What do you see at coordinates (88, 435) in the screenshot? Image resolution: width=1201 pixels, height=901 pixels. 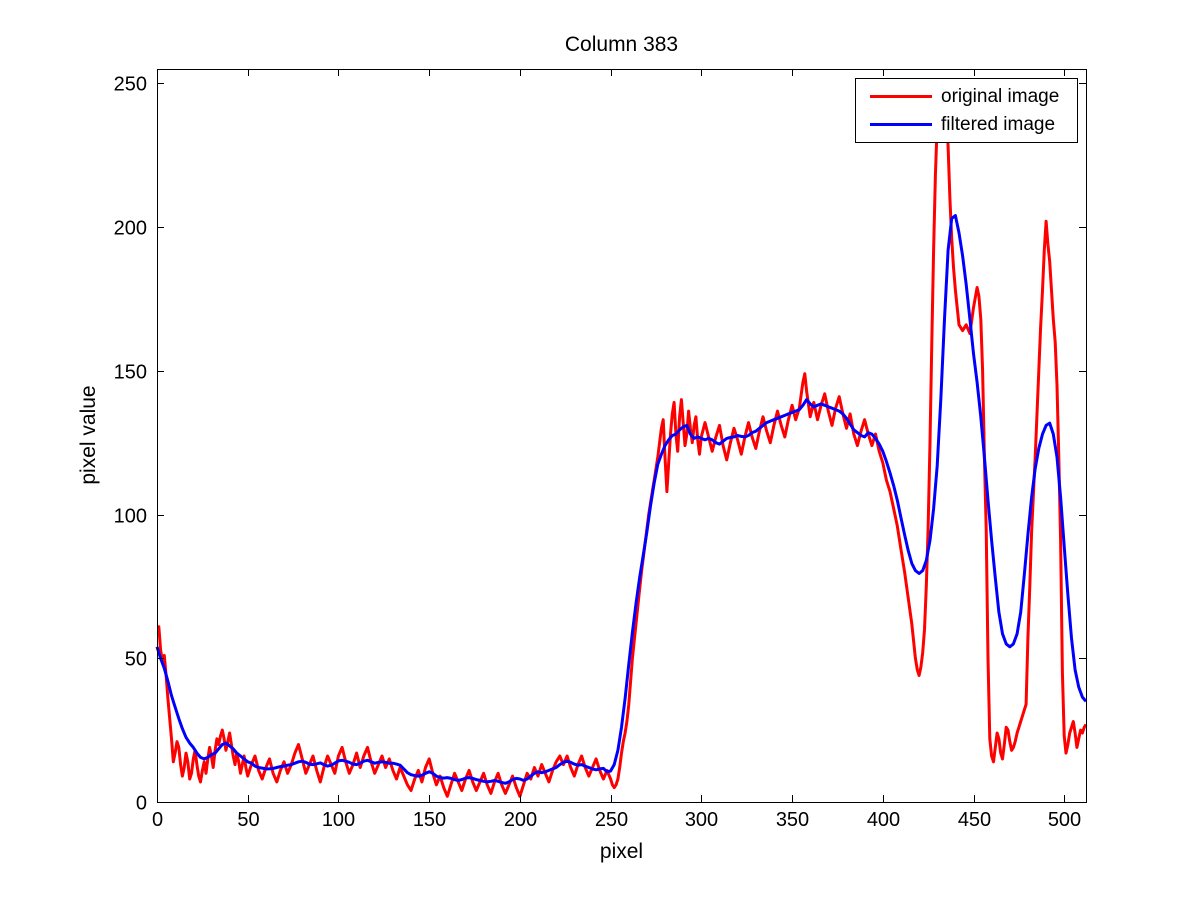 I see `y-axis-label: pixel value` at bounding box center [88, 435].